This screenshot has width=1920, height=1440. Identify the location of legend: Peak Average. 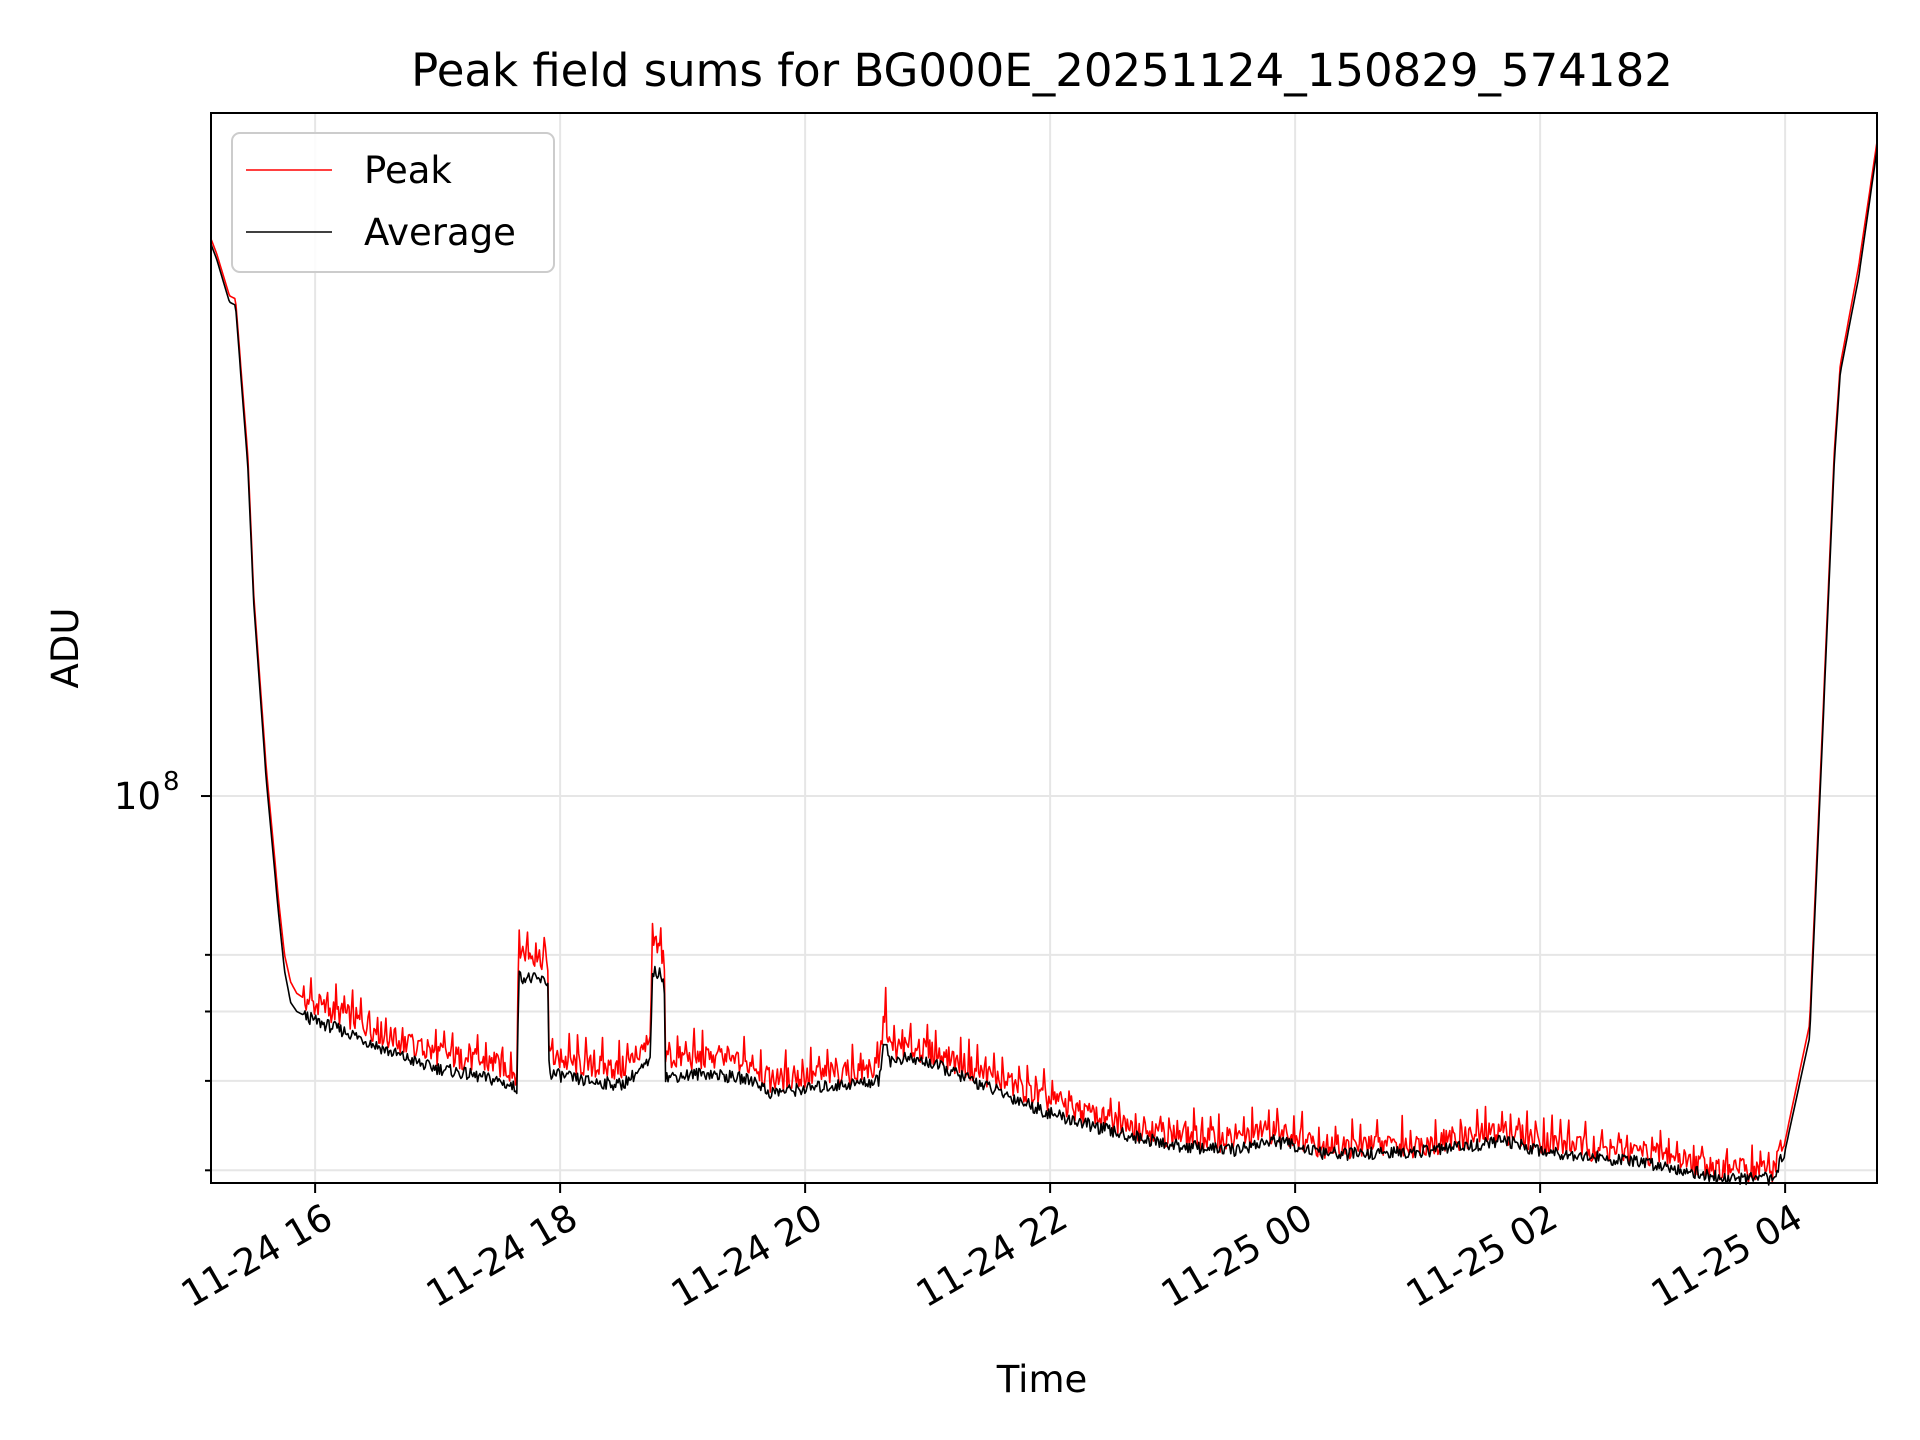
(393, 202).